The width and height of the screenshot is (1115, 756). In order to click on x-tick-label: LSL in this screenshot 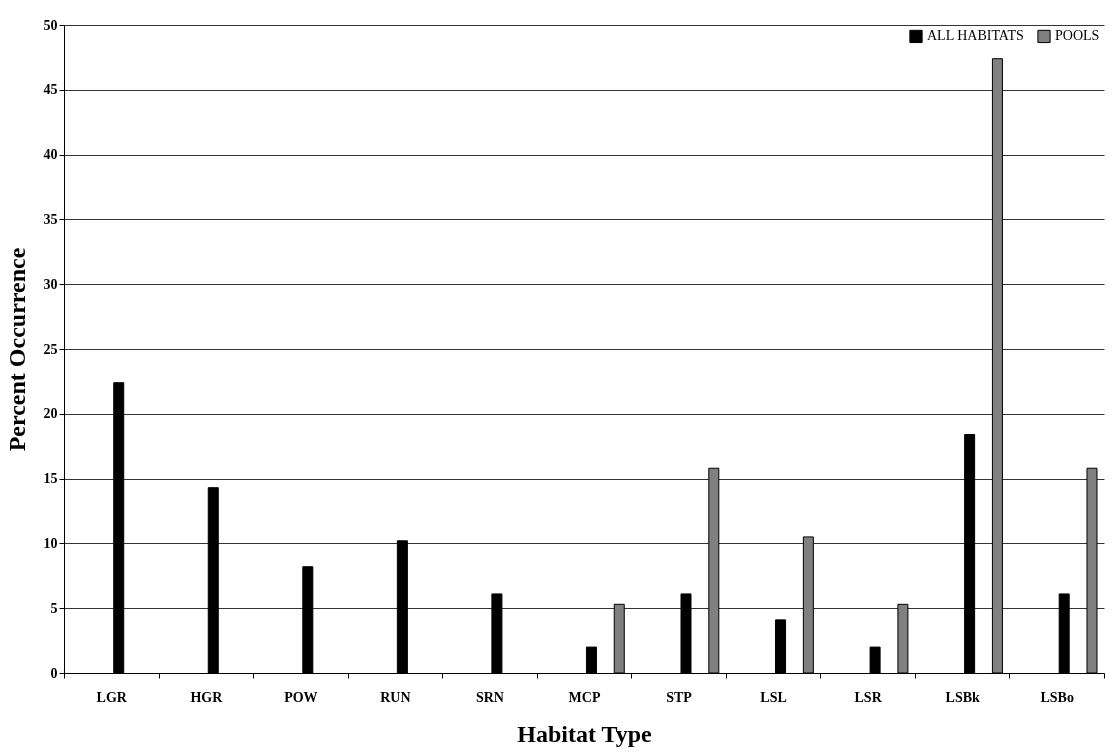, I will do `click(773, 697)`.